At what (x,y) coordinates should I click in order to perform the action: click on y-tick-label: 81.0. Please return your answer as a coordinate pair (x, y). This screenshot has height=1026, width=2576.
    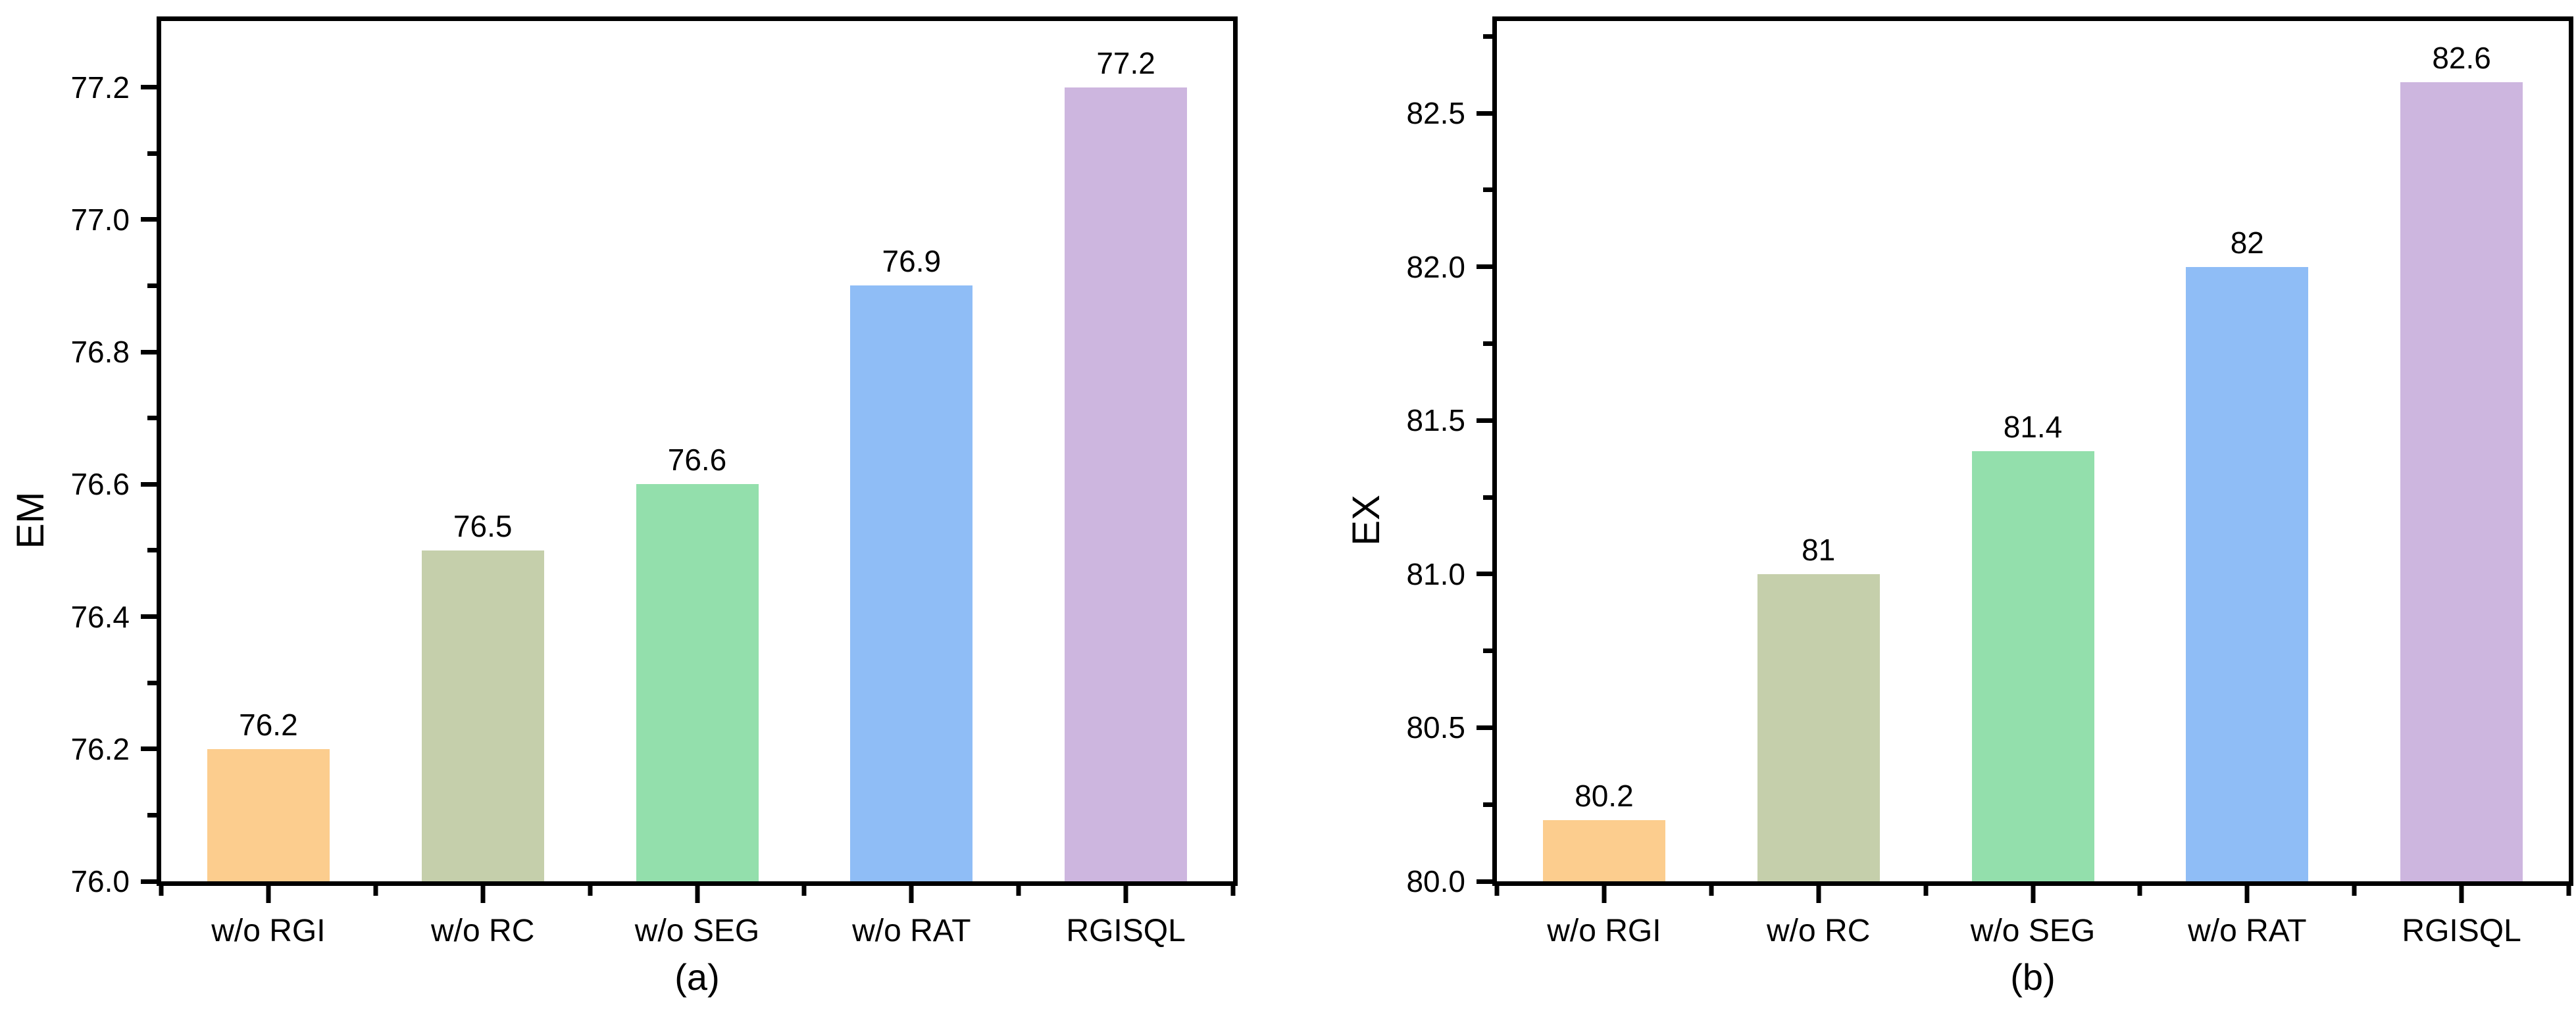
    Looking at the image, I should click on (1436, 573).